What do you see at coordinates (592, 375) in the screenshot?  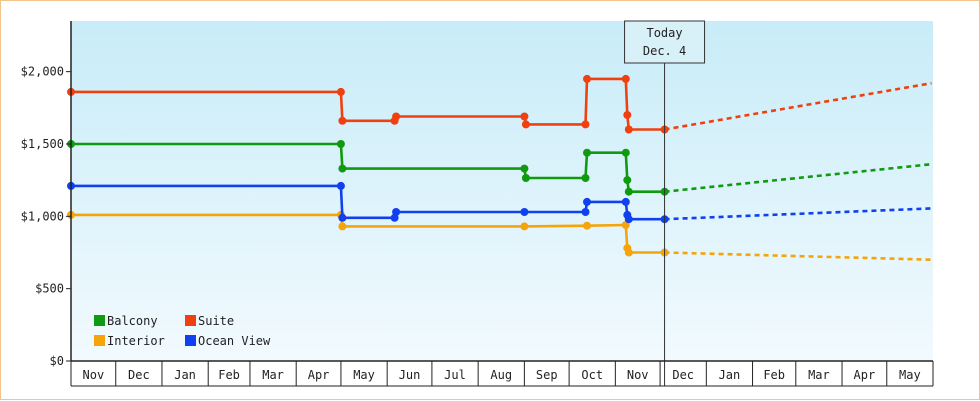 I see `month-label: Oct` at bounding box center [592, 375].